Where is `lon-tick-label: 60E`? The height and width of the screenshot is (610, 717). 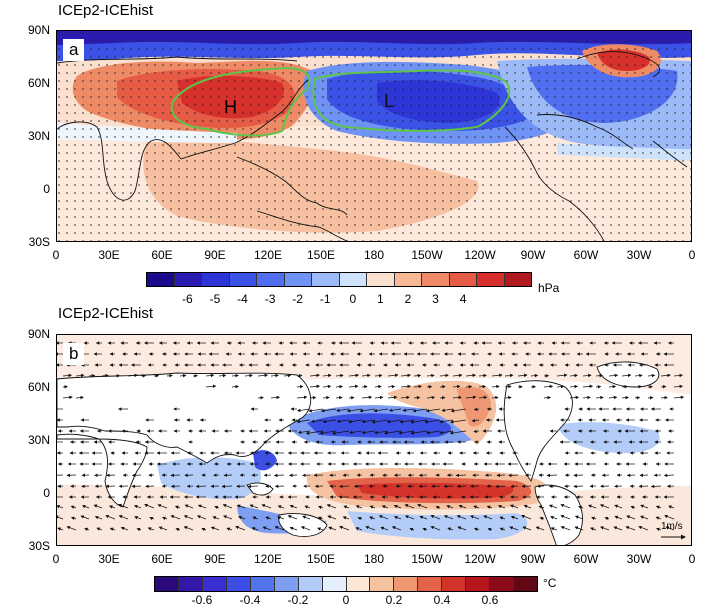 lon-tick-label: 60E is located at coordinates (162, 255).